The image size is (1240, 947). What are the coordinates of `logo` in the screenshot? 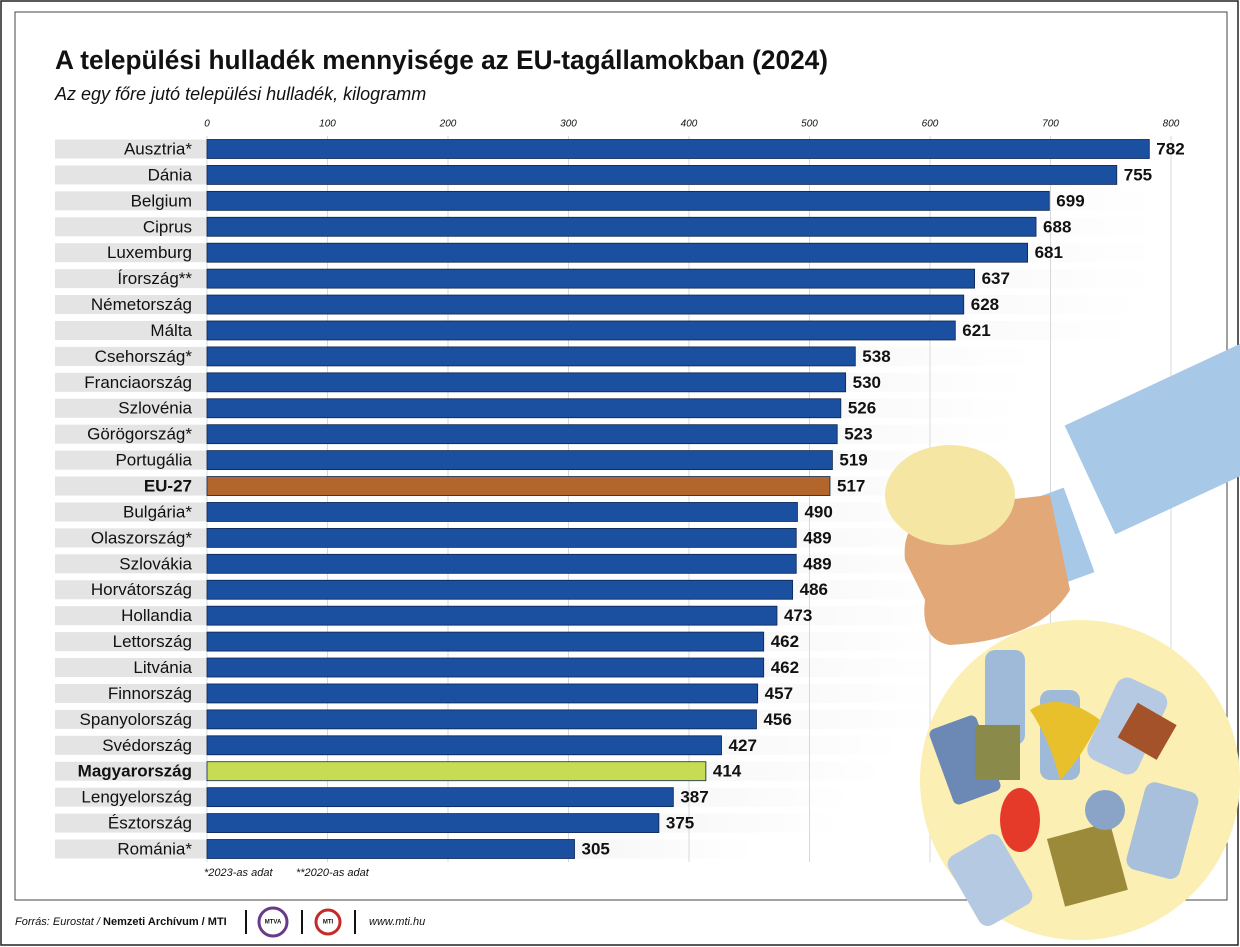 It's located at (273, 922).